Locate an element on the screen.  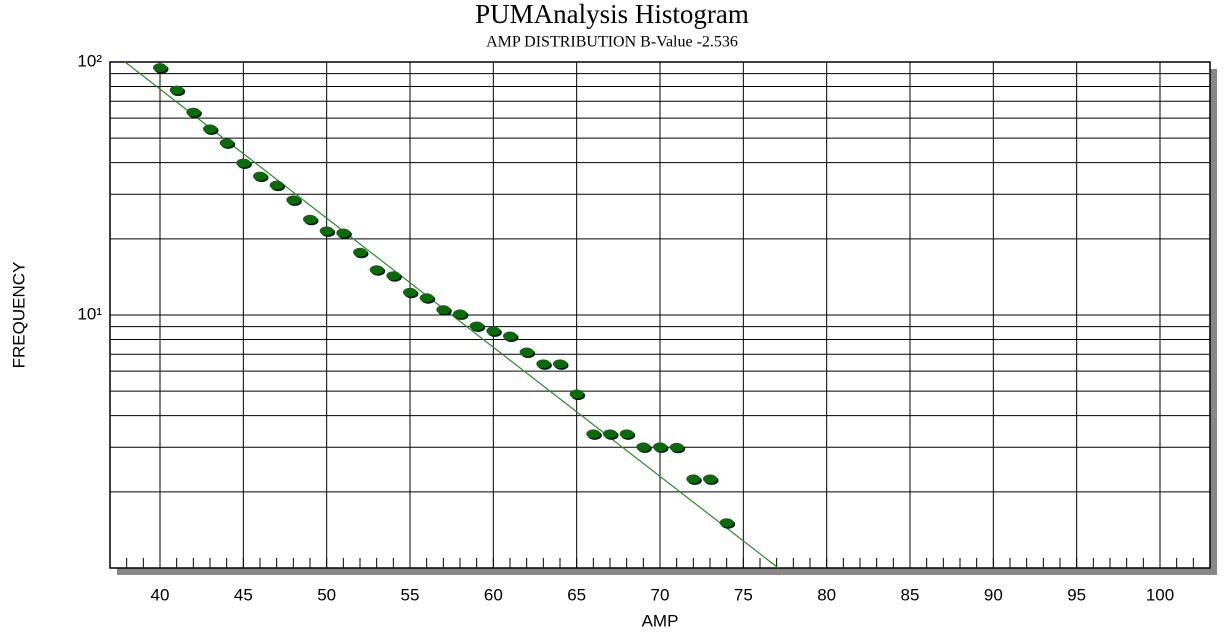
x-axis-label: AMP is located at coordinates (660, 620).